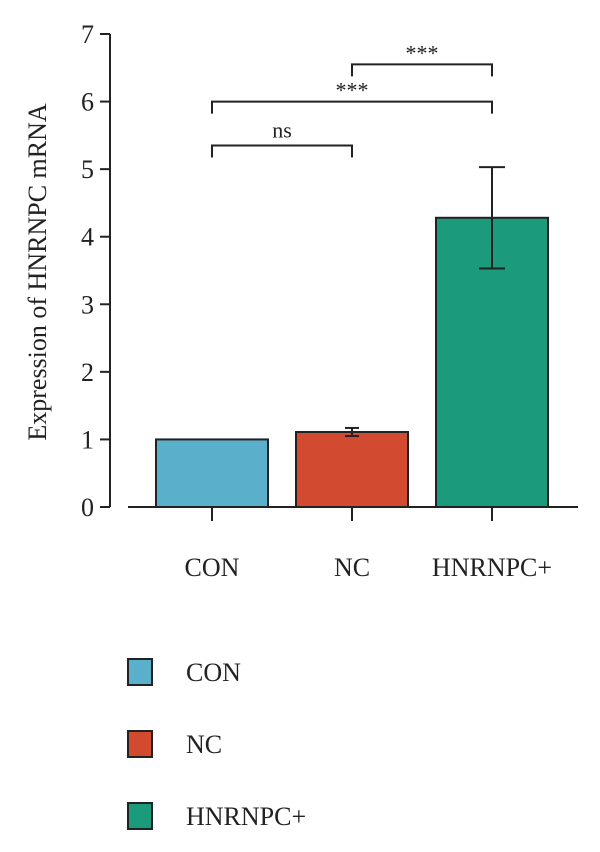 This screenshot has width=600, height=852. I want to click on legend: CON NC HNRNPC+, so click(216, 744).